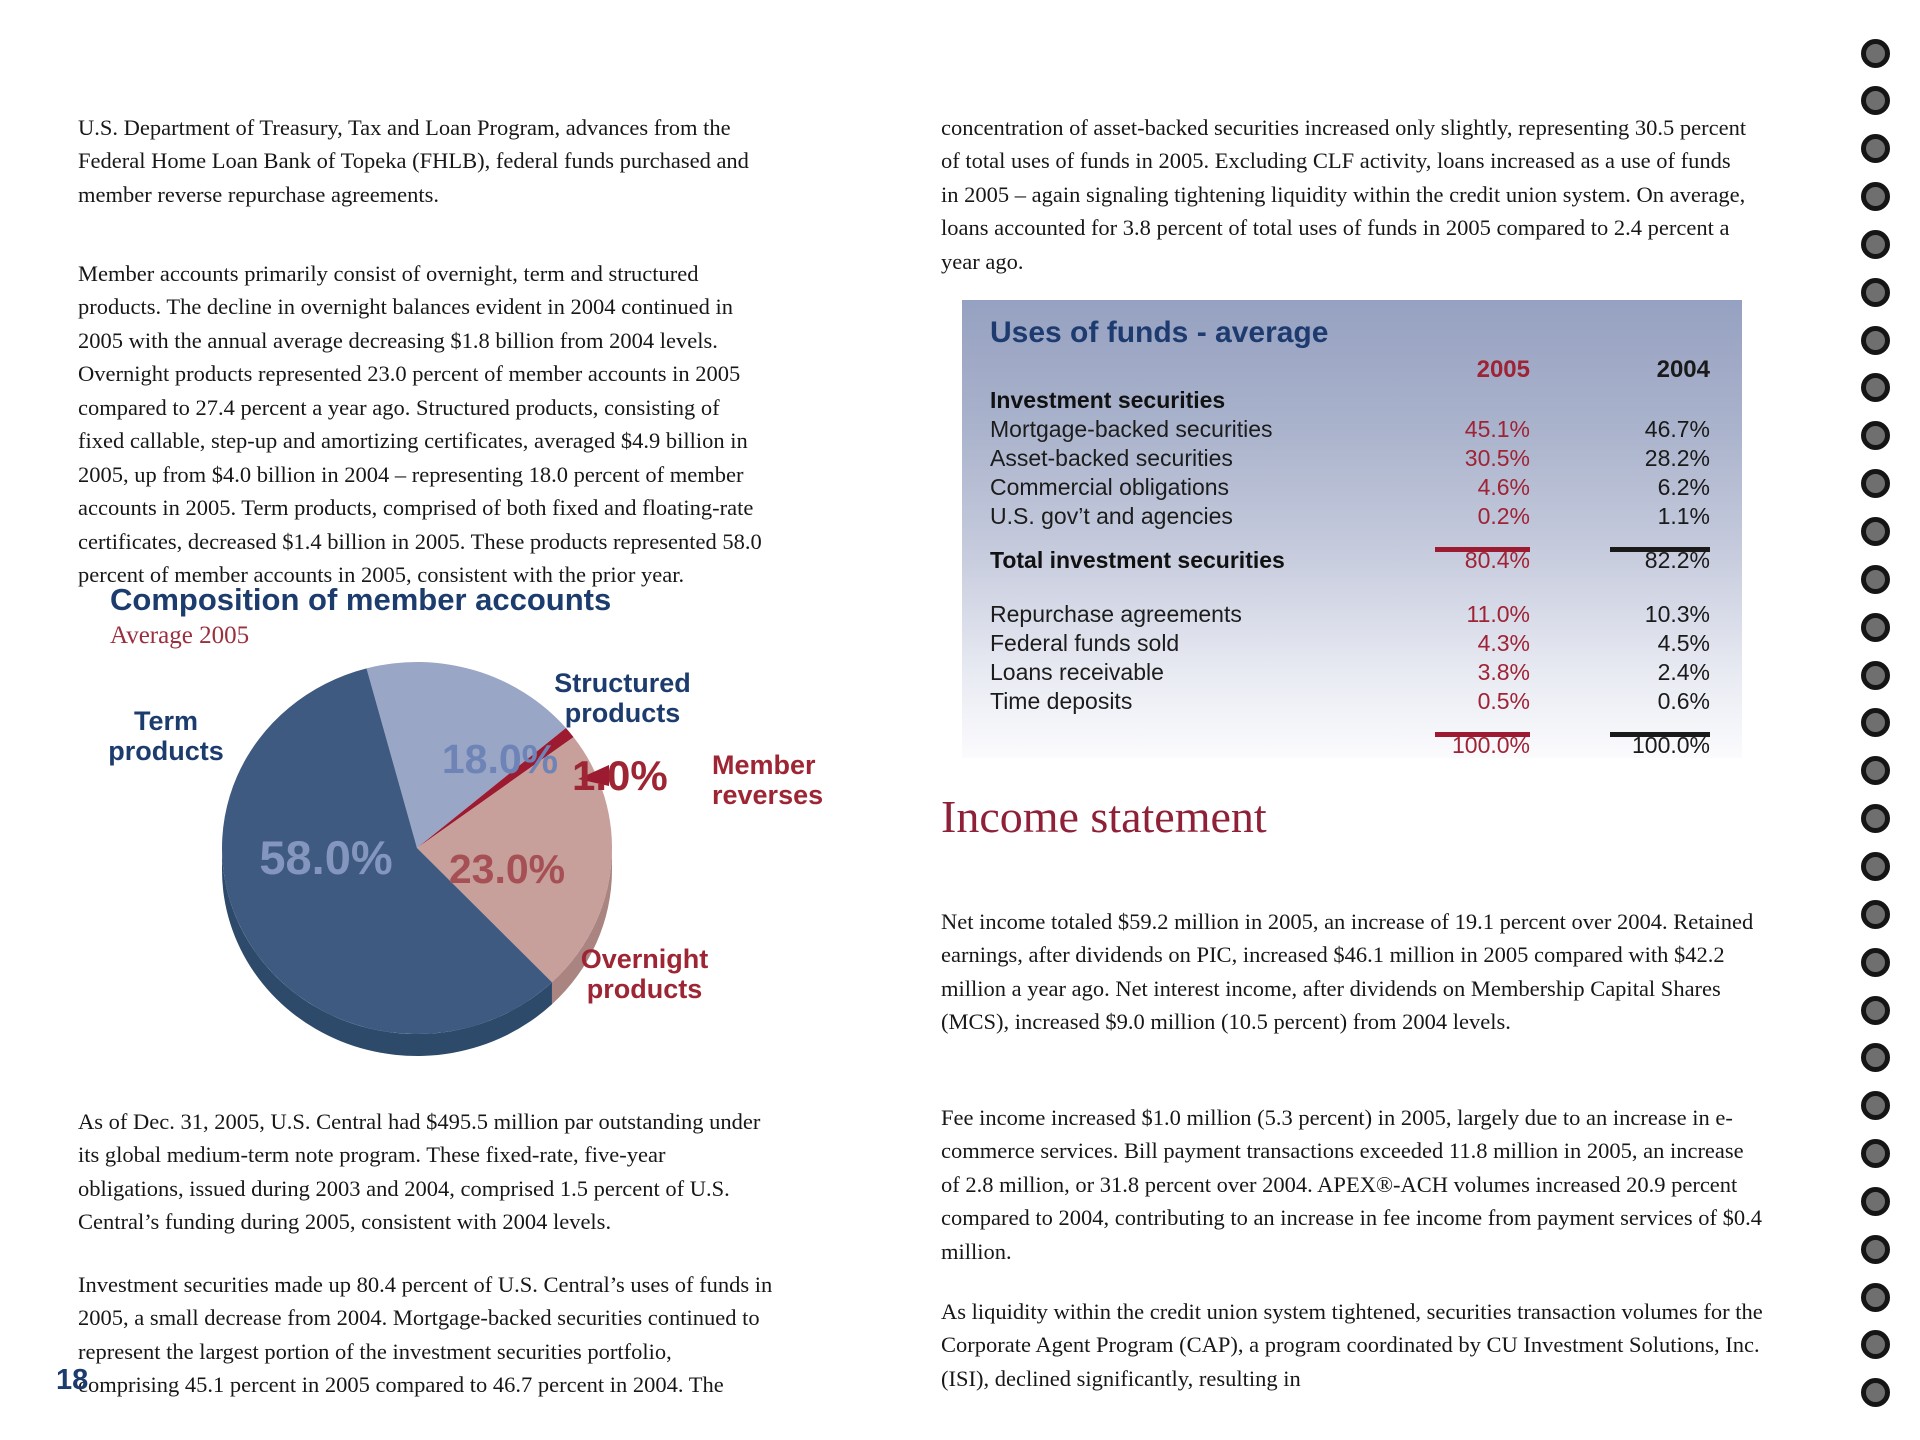  I want to click on chart-title: Composition of member accounts, so click(361, 599).